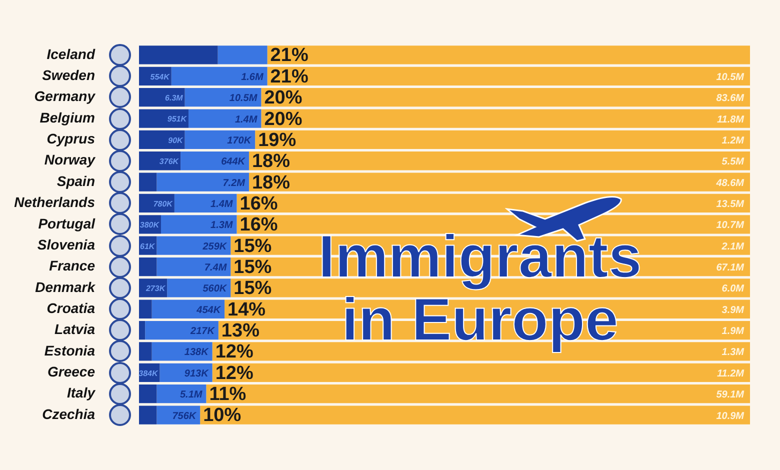 This screenshot has width=780, height=470. Describe the element at coordinates (247, 309) in the screenshot. I see `annotation: 14%` at that location.